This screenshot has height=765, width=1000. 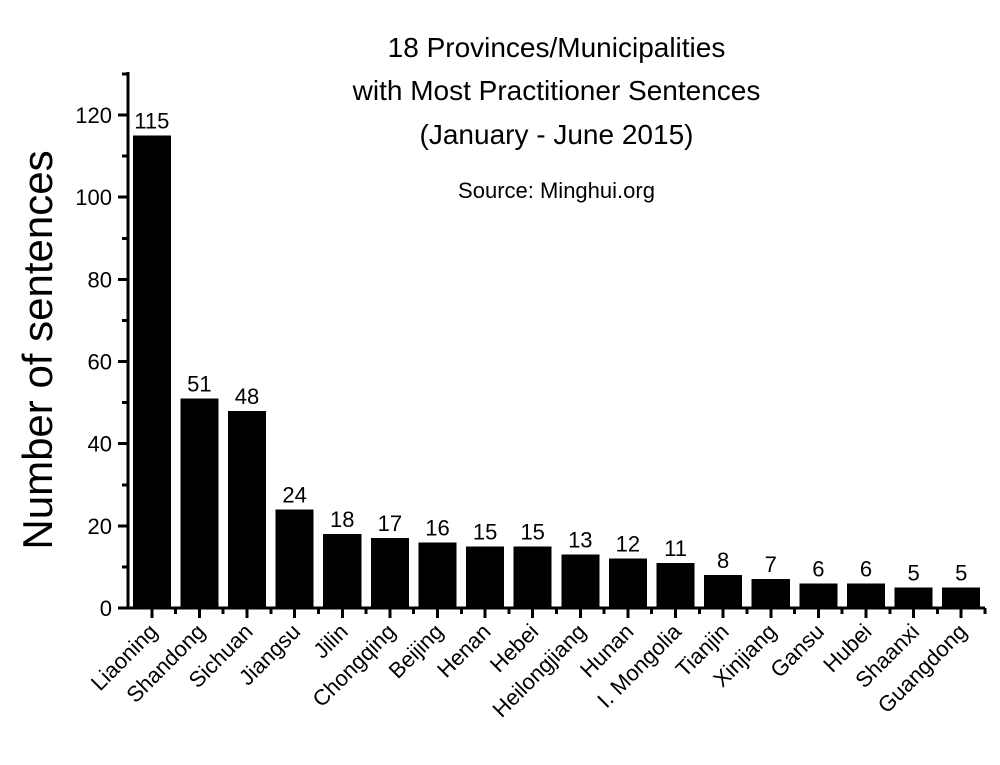 I want to click on bar-value-label: 51, so click(x=199, y=383).